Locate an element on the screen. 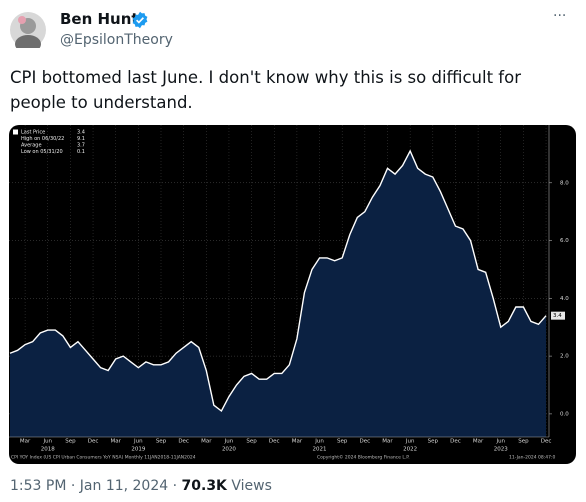 The width and height of the screenshot is (586, 502). legend-value: 0.1 is located at coordinates (81, 152).